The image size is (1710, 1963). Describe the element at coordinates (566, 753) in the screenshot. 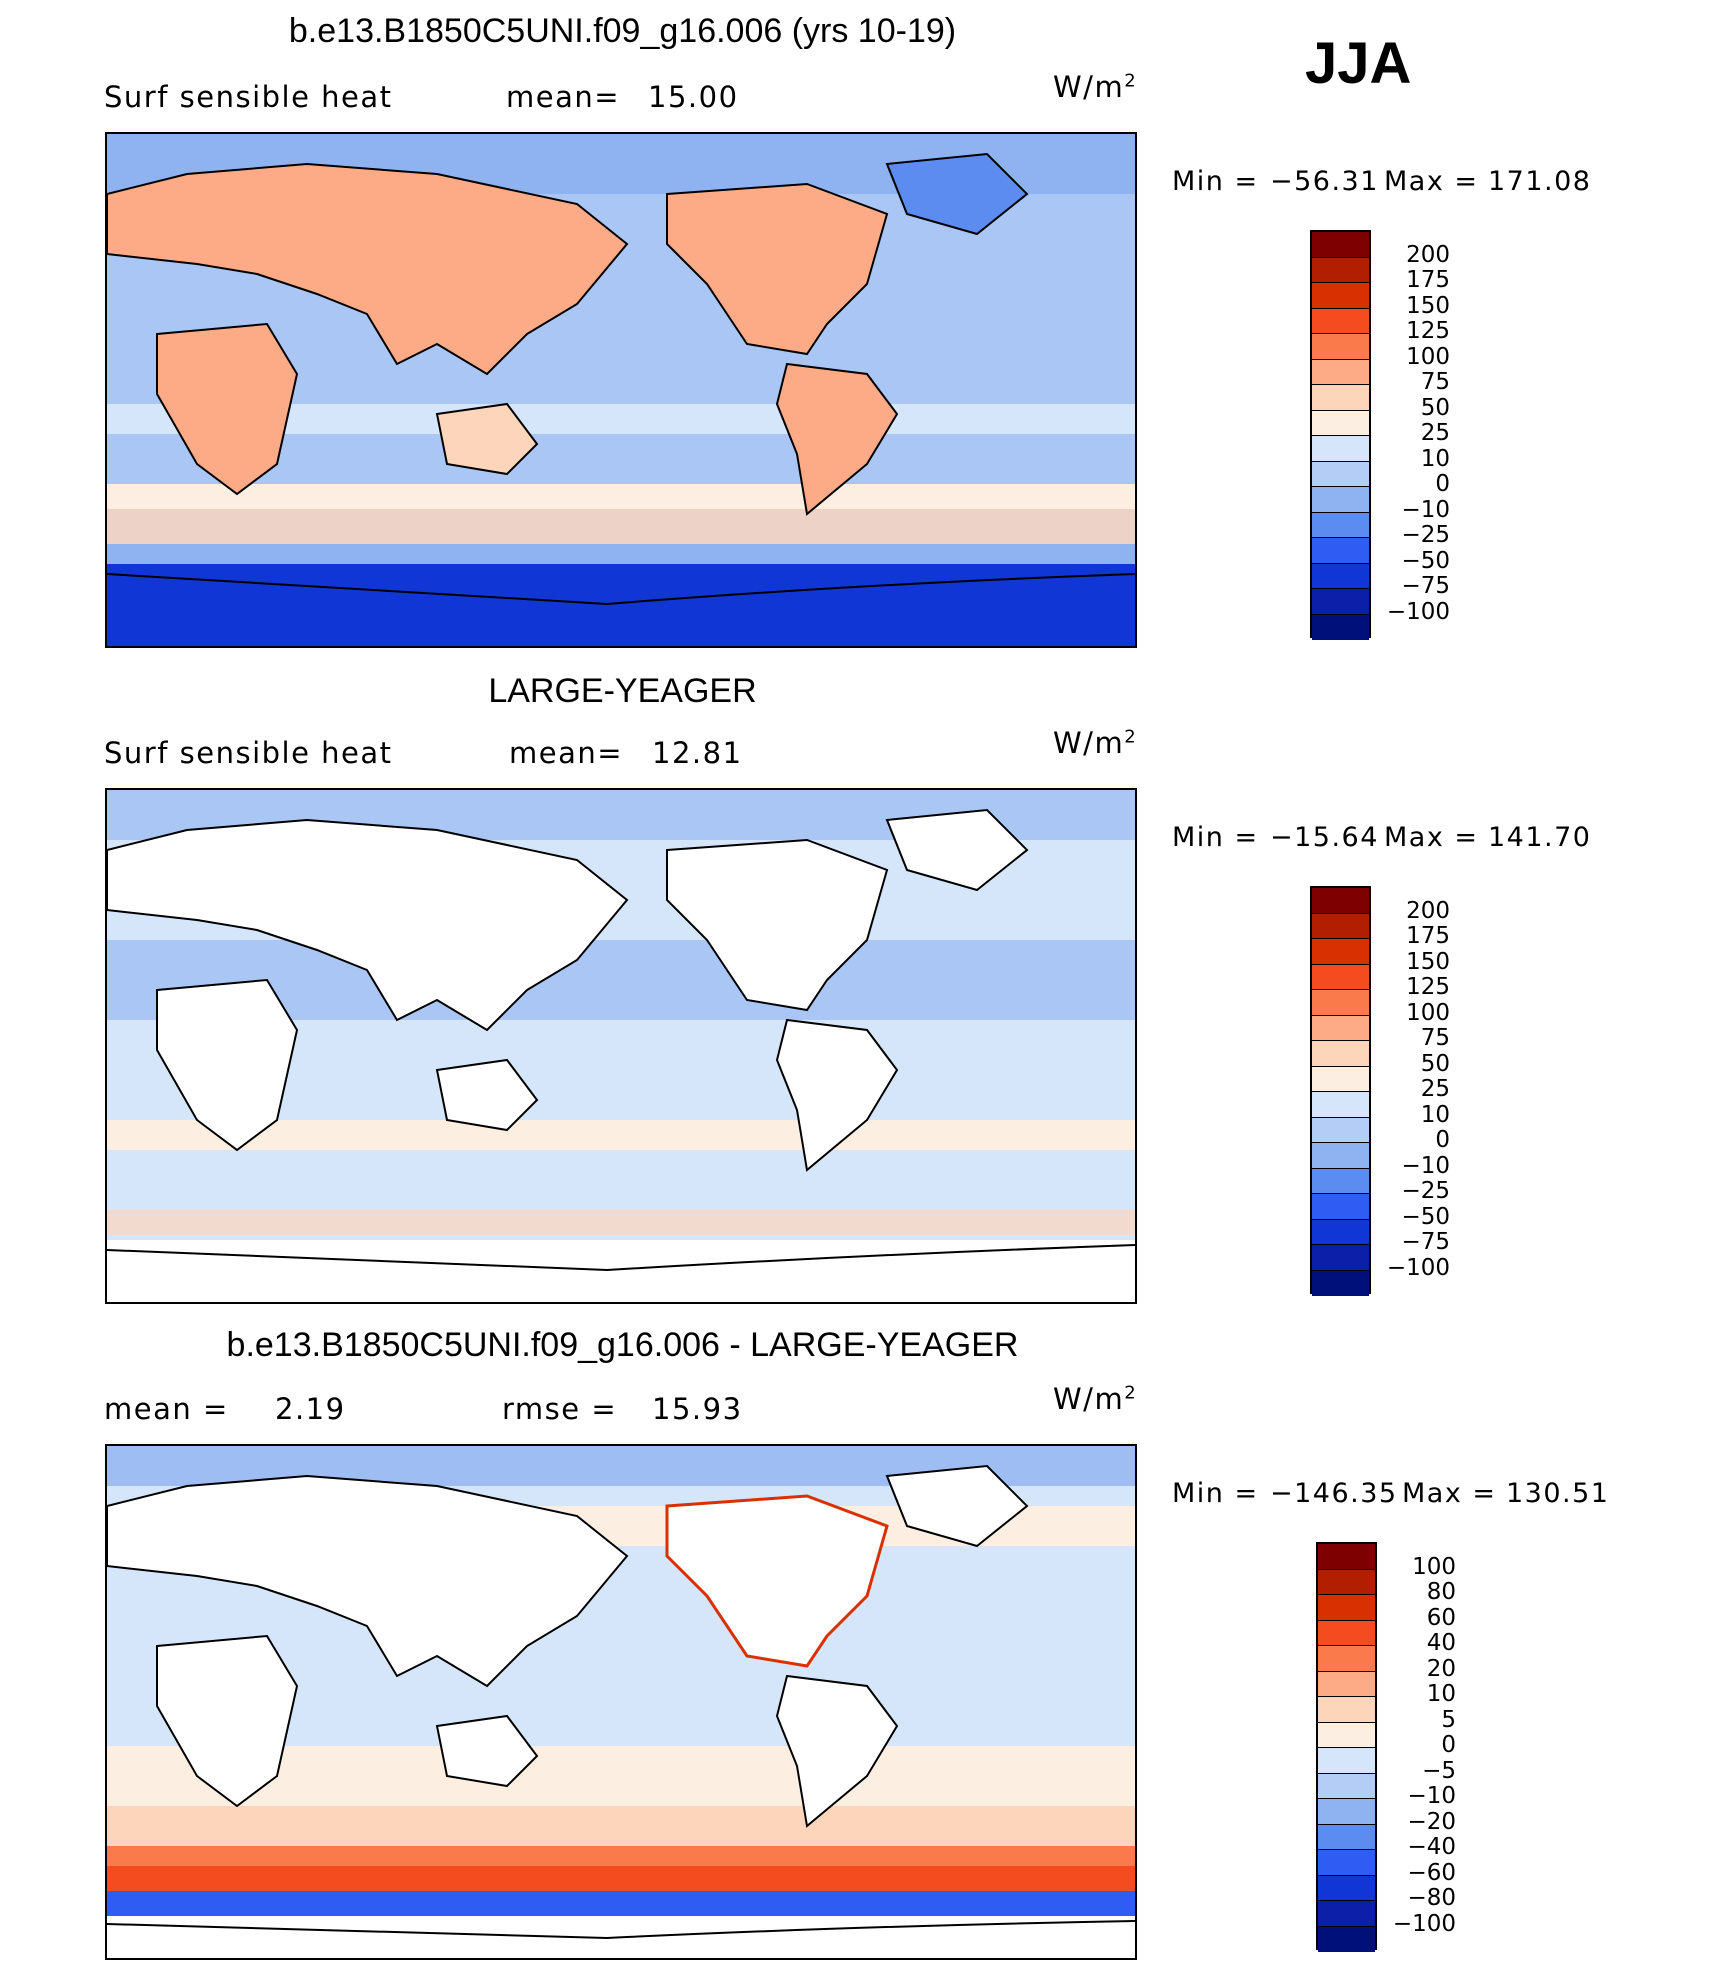

I see `panel2-mean-label: mean=` at that location.